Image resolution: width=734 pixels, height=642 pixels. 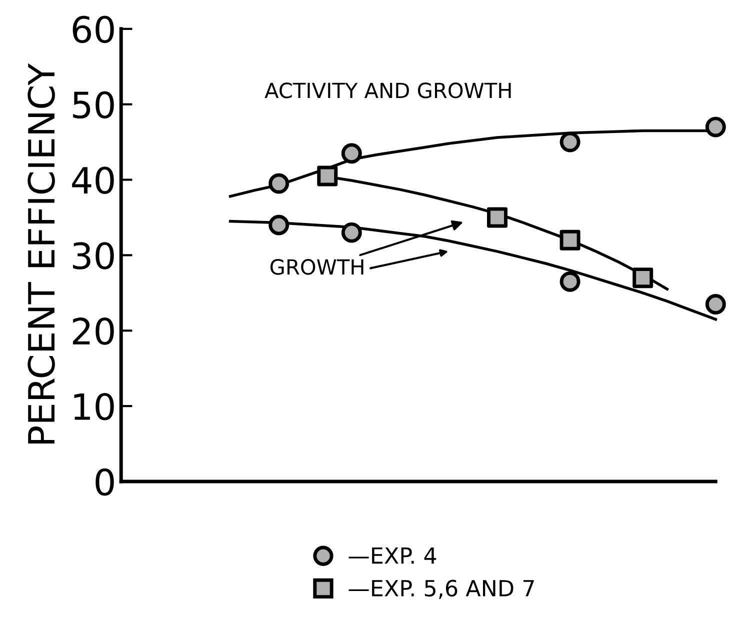 I want to click on y-tick-label: 50, so click(x=93, y=105).